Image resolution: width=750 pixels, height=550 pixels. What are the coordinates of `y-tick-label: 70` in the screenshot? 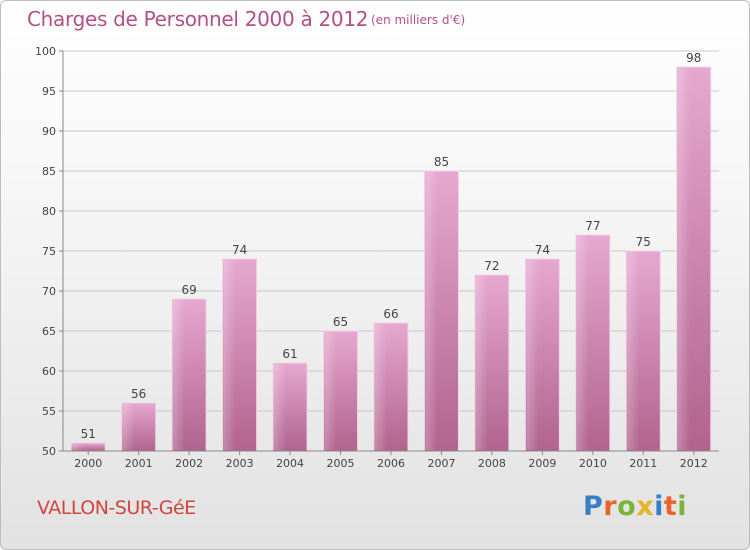 It's located at (49, 291).